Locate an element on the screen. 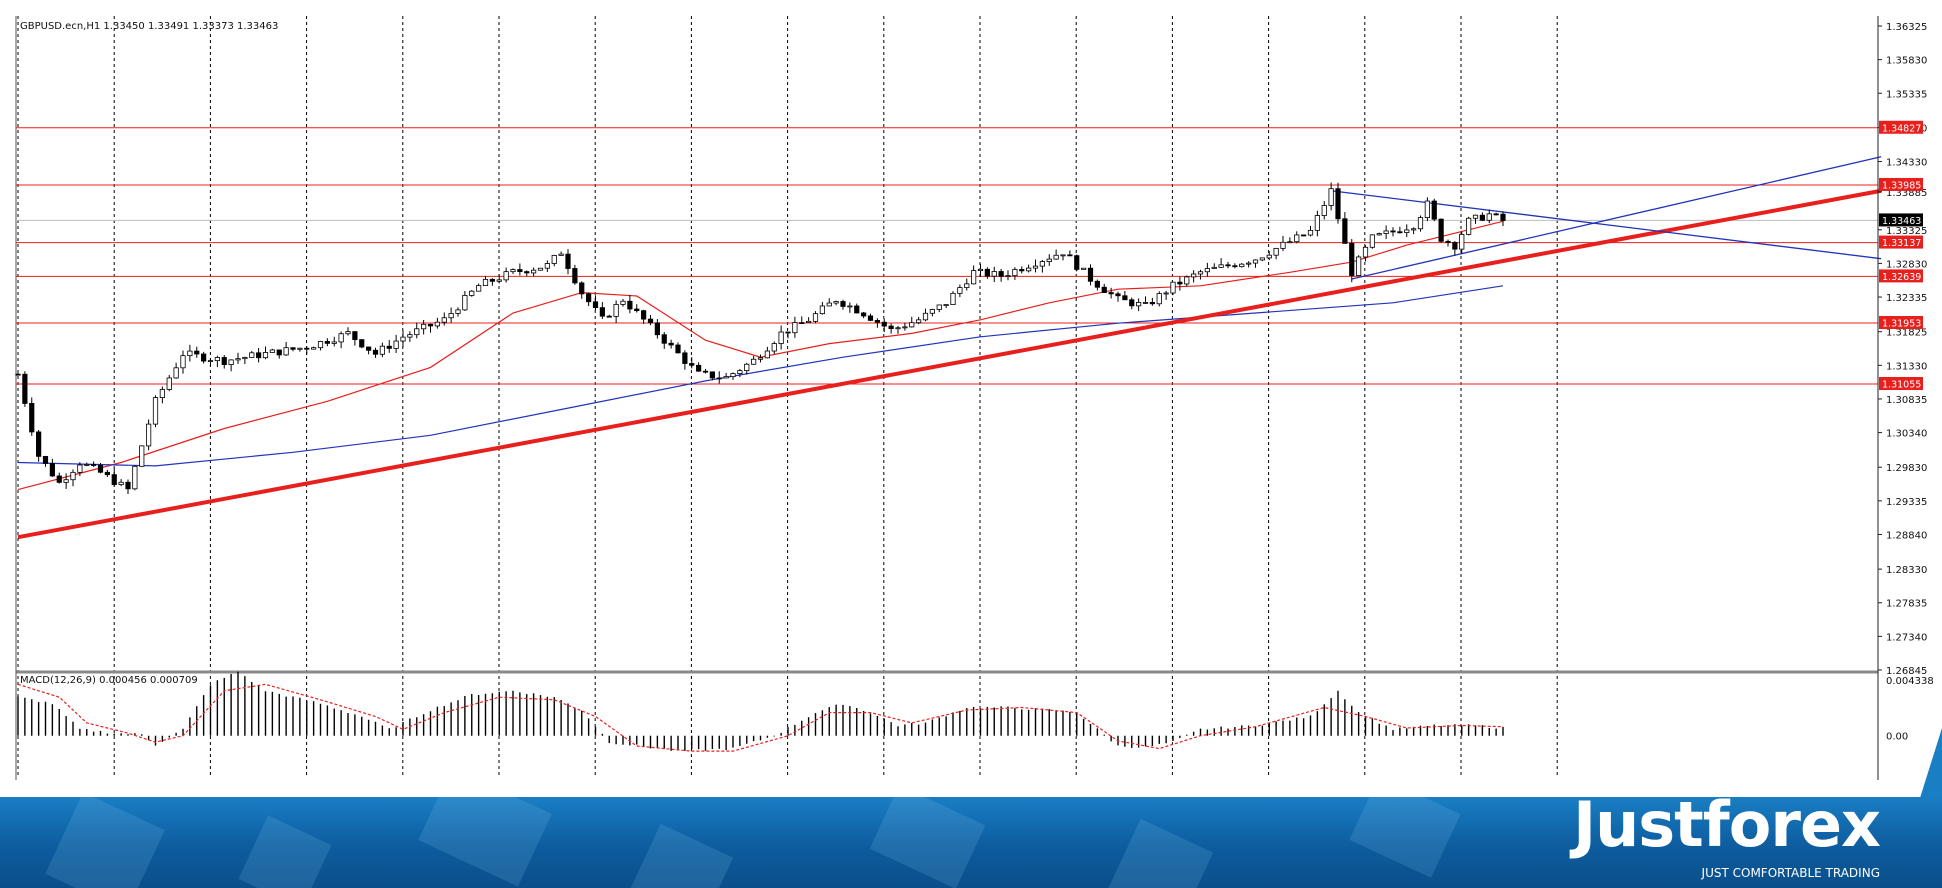 This screenshot has width=1942, height=888. price-tick-label: 1.31330 is located at coordinates (1906, 366).